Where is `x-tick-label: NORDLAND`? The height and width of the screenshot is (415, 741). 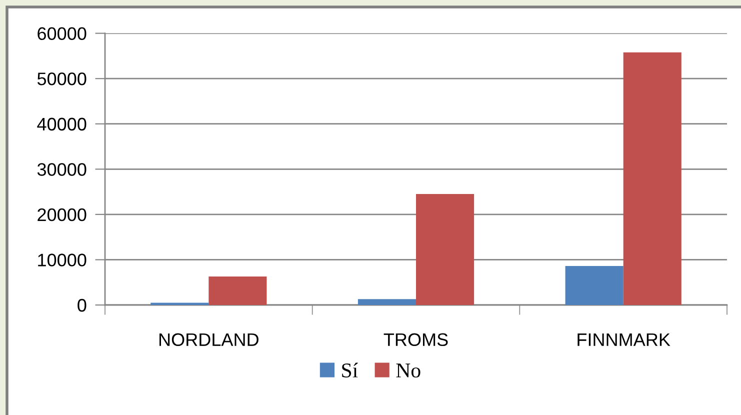 x-tick-label: NORDLAND is located at coordinates (208, 339).